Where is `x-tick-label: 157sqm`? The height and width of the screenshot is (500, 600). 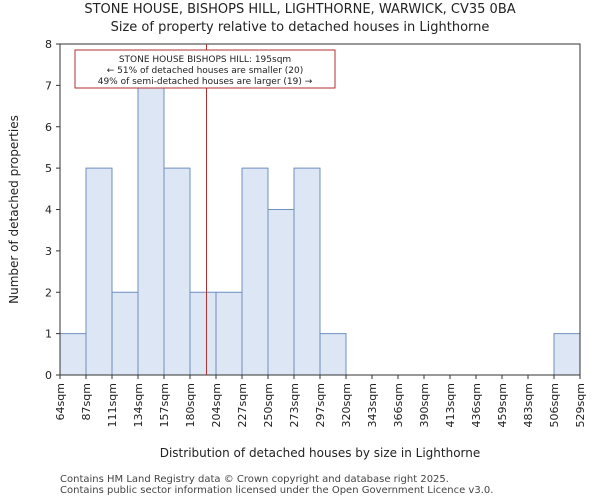
x-tick-label: 157sqm is located at coordinates (164, 405).